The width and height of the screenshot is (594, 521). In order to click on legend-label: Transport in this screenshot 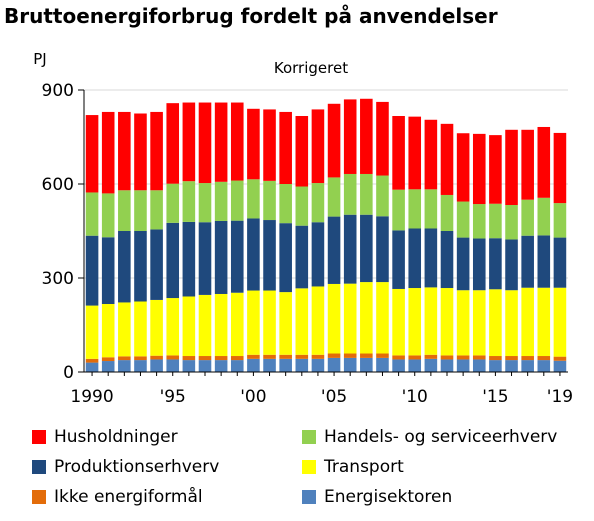, I will do `click(364, 467)`.